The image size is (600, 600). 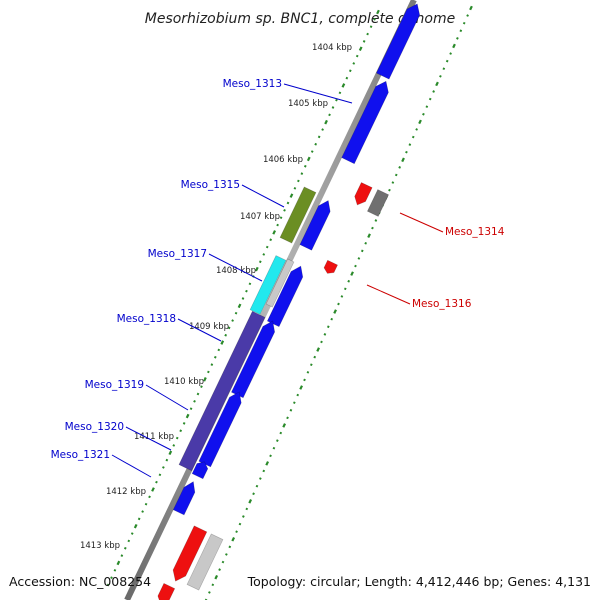 I want to click on kbp-label: 1412 kbp, so click(x=126, y=492).